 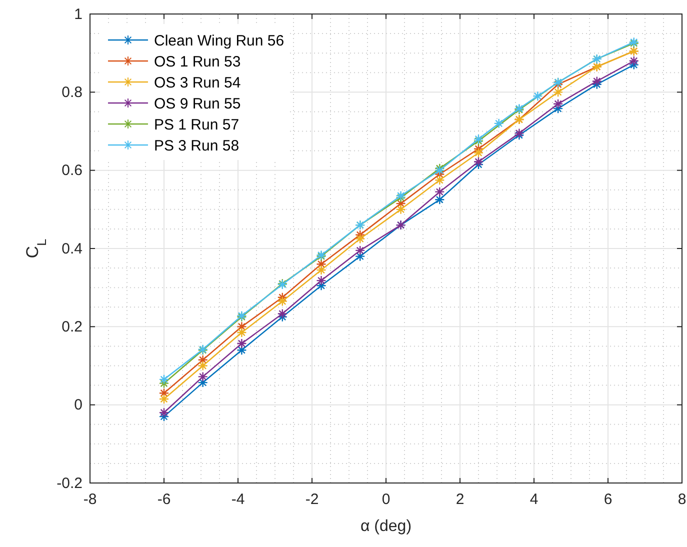 I want to click on x-tick-label: -8, so click(x=90, y=499).